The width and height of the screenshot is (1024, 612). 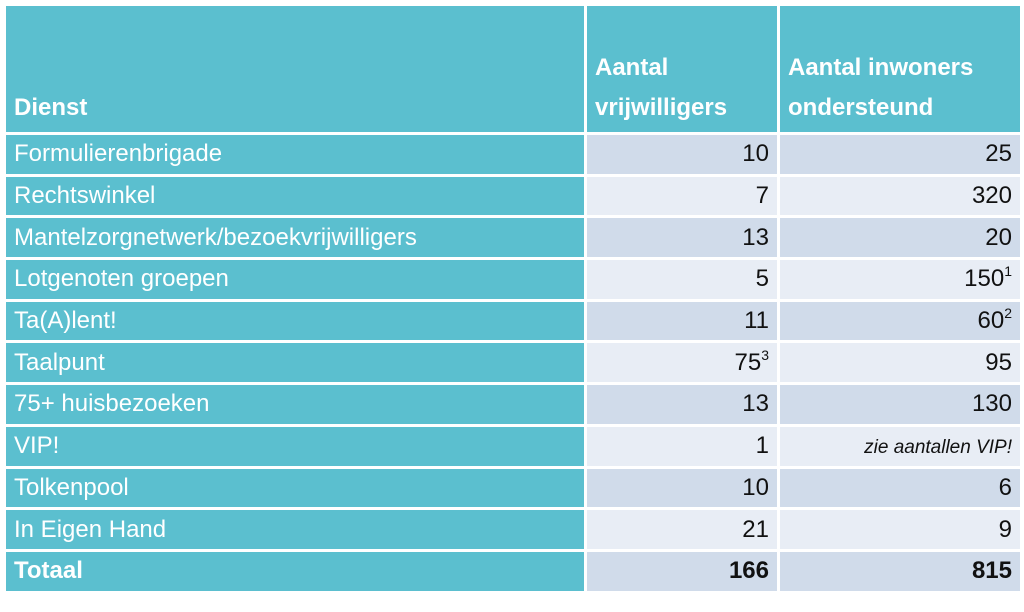 What do you see at coordinates (991, 571) in the screenshot?
I see `cell-text: 815` at bounding box center [991, 571].